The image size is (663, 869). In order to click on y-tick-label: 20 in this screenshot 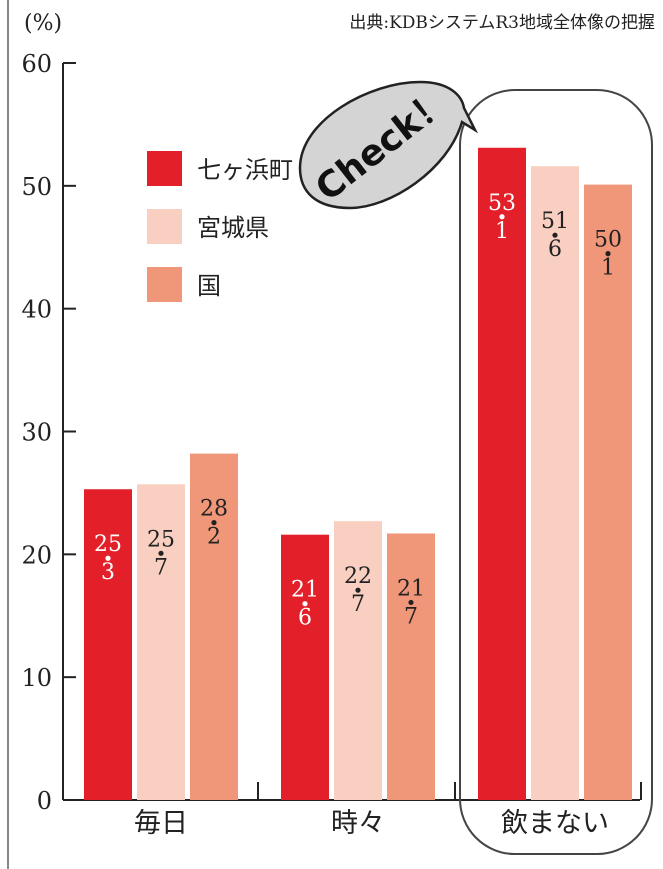, I will do `click(36, 555)`.